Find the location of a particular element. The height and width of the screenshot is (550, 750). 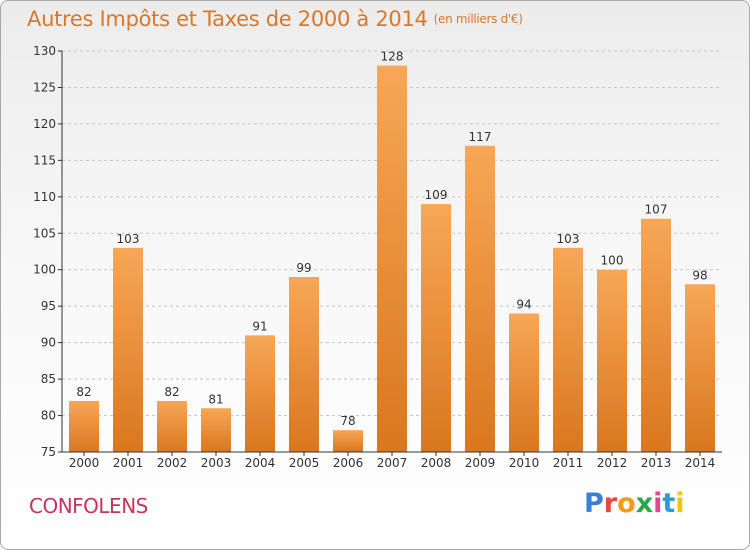

x-tick-label: 2010 is located at coordinates (524, 463).